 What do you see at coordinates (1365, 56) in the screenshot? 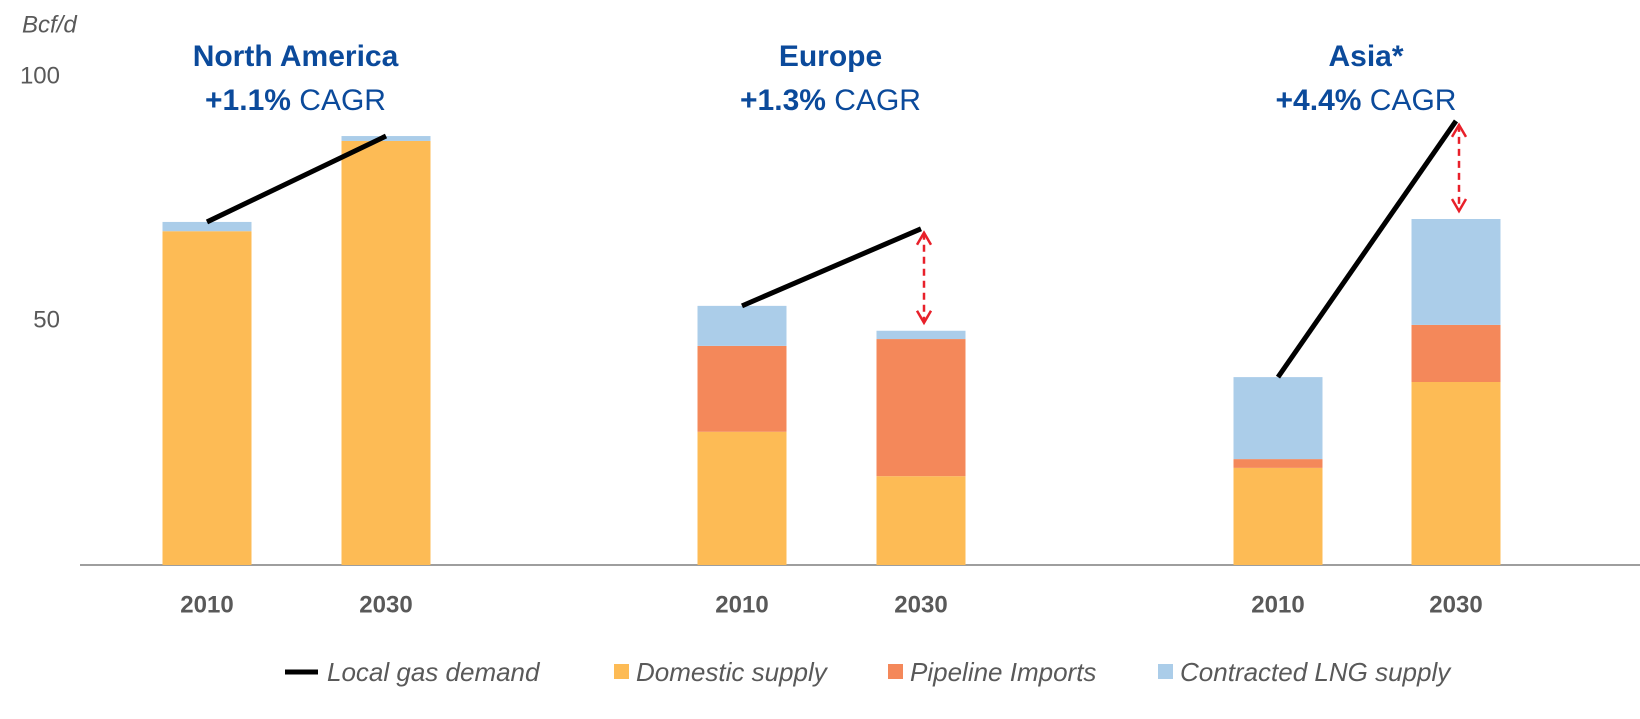
I see `group-title: Asia*` at bounding box center [1365, 56].